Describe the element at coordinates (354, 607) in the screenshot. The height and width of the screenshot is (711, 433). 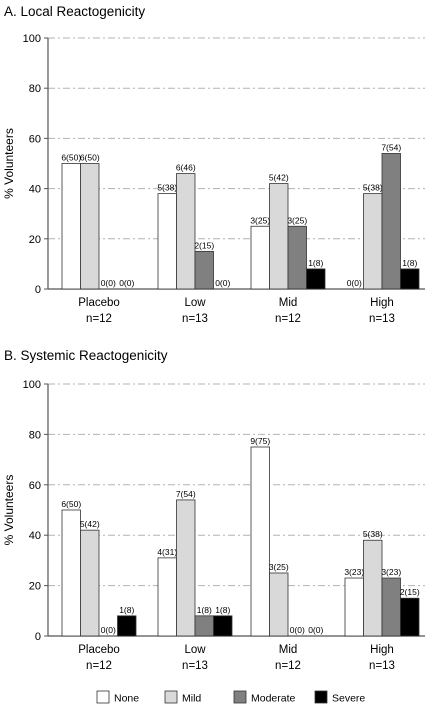
I see `bar-none-high` at that location.